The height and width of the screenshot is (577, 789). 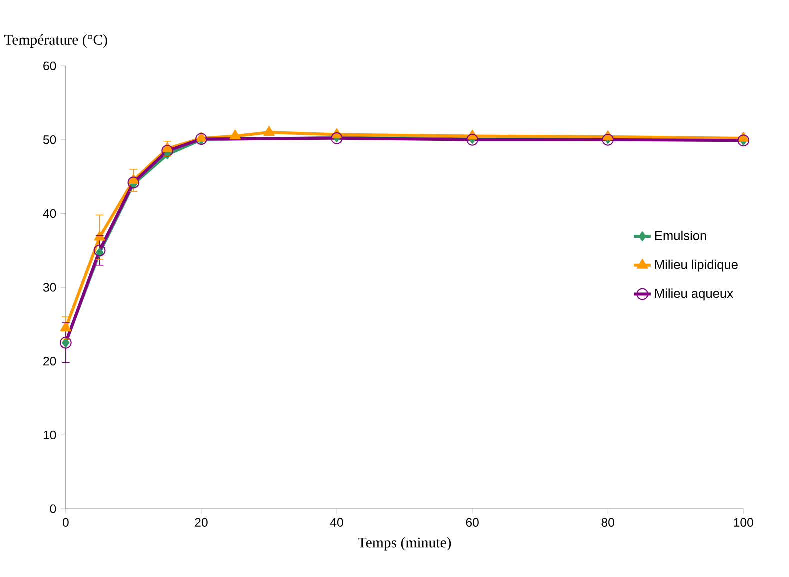 I want to click on x-axis-title: Temps (minute), so click(x=405, y=544).